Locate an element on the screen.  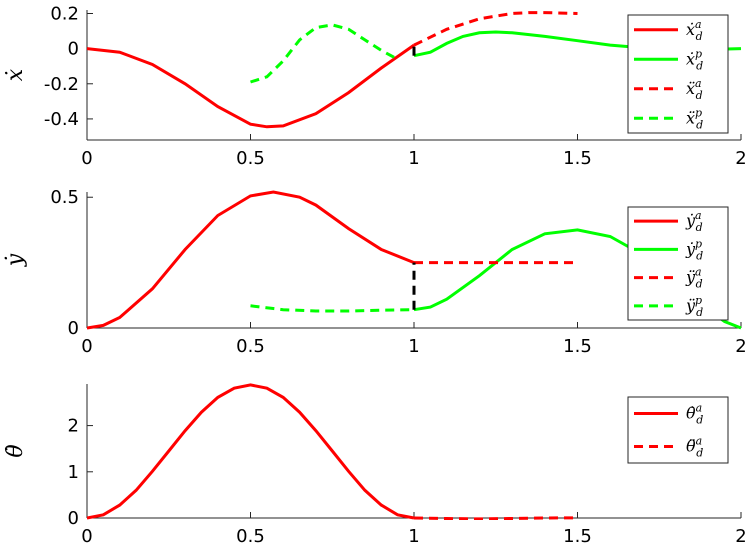
legend-label: ẏa d is located at coordinates (694, 221).